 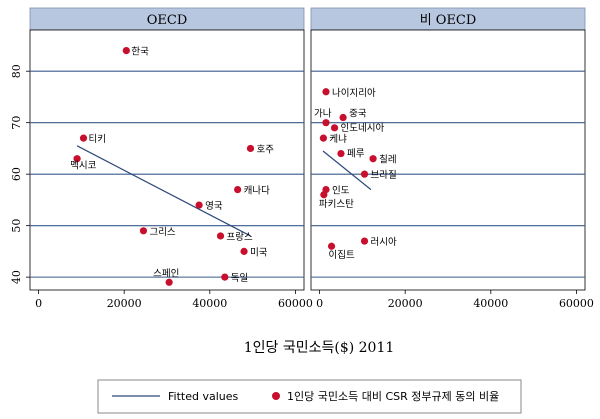 I want to click on point-label: 가나, so click(x=323, y=114).